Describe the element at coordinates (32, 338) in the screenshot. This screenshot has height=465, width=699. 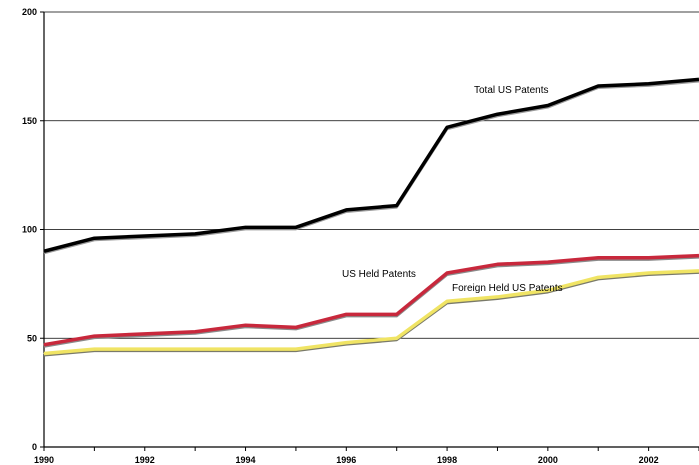
I see `y-tick-label-50: 50` at that location.